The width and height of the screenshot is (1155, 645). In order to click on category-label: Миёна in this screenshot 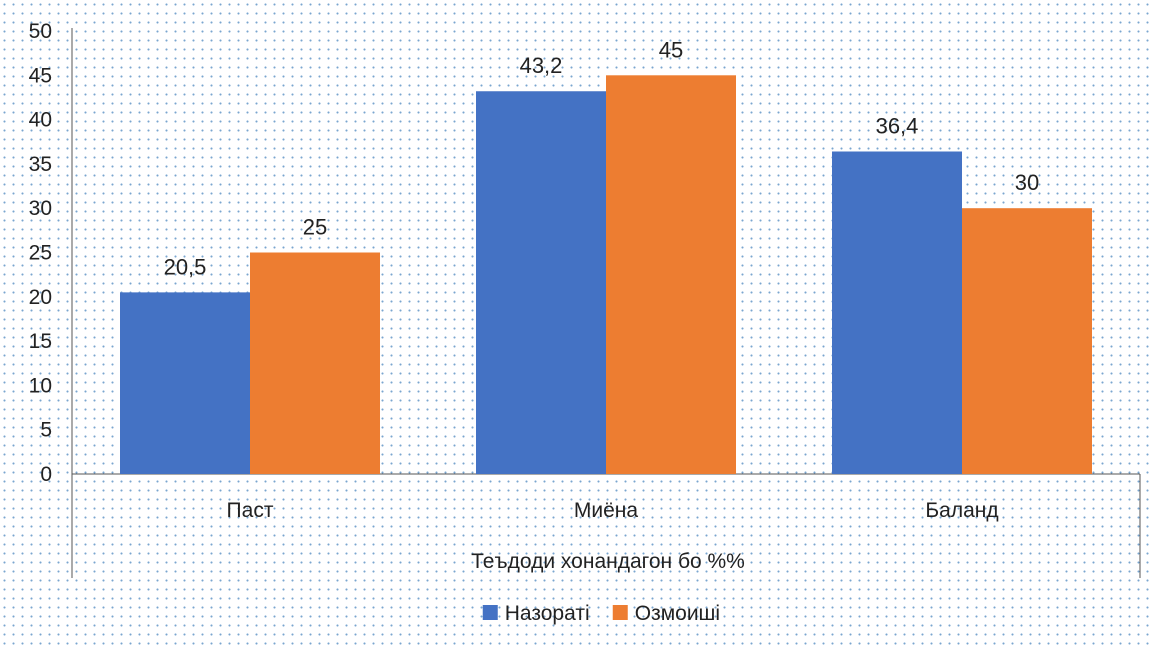, I will do `click(606, 510)`.